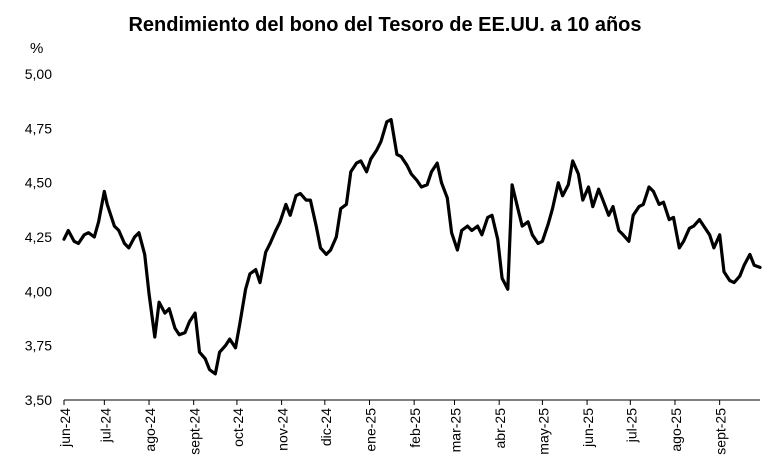 The image size is (770, 473). Describe the element at coordinates (238, 427) in the screenshot. I see `x-tick-label: oct-24` at that location.